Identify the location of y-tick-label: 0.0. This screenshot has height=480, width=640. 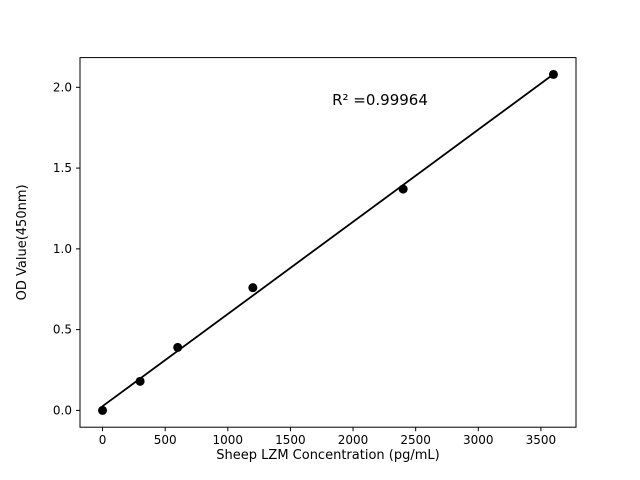
(62, 410).